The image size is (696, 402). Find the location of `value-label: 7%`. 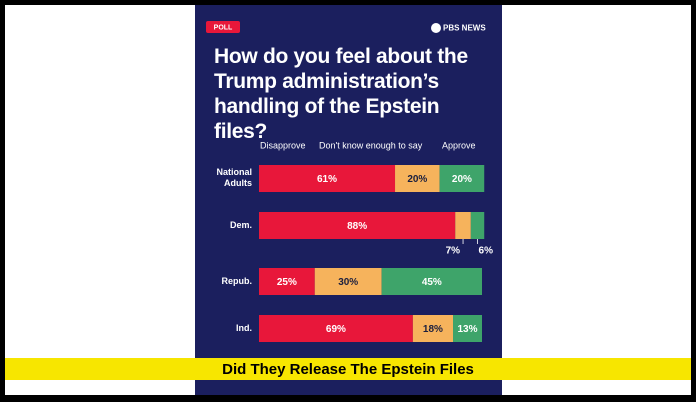

value-label: 7% is located at coordinates (453, 251).